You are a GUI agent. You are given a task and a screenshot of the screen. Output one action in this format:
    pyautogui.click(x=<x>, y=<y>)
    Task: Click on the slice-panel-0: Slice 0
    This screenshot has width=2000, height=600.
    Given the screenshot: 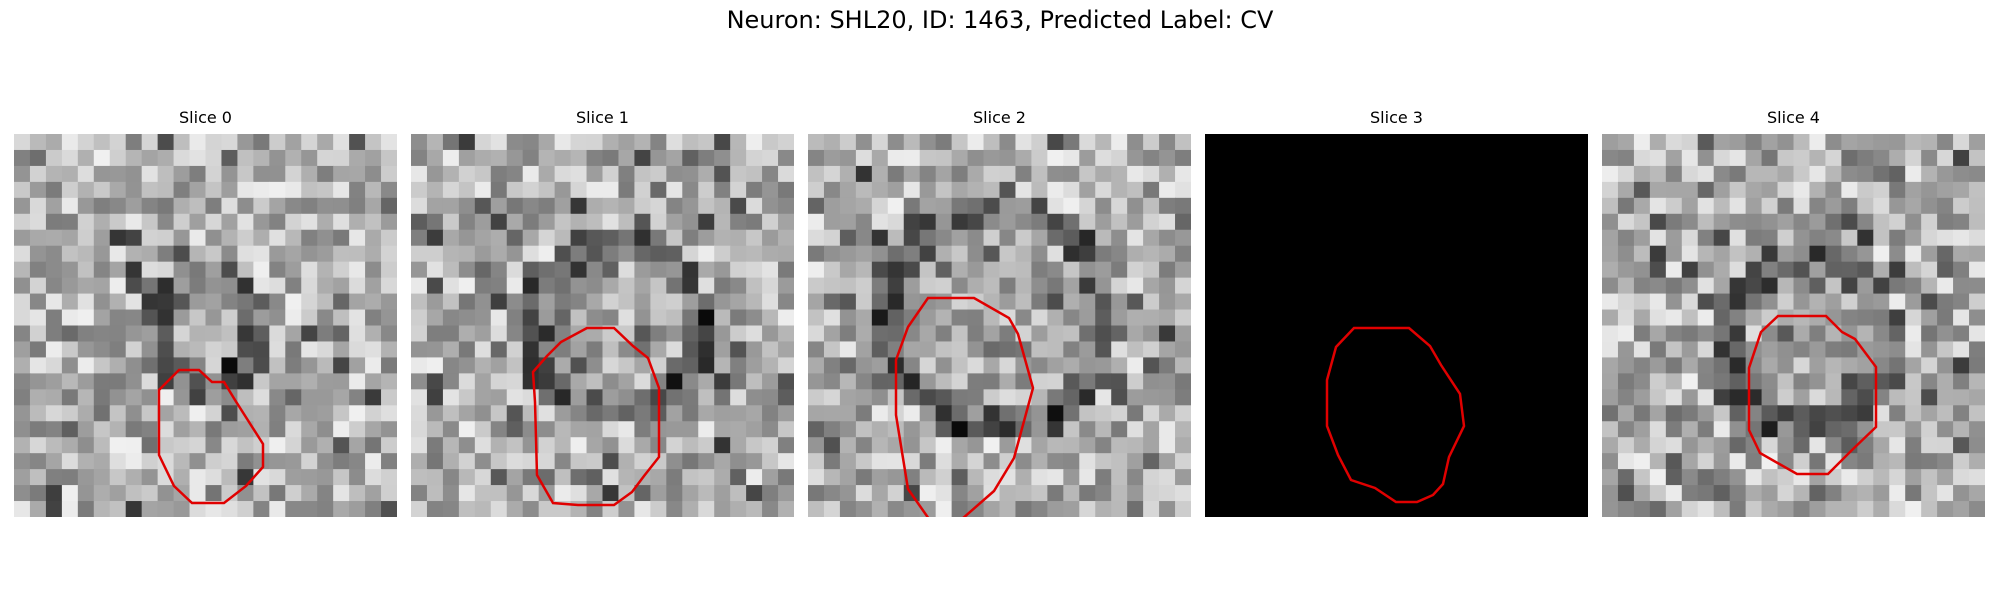 What is the action you would take?
    pyautogui.click(x=205, y=313)
    